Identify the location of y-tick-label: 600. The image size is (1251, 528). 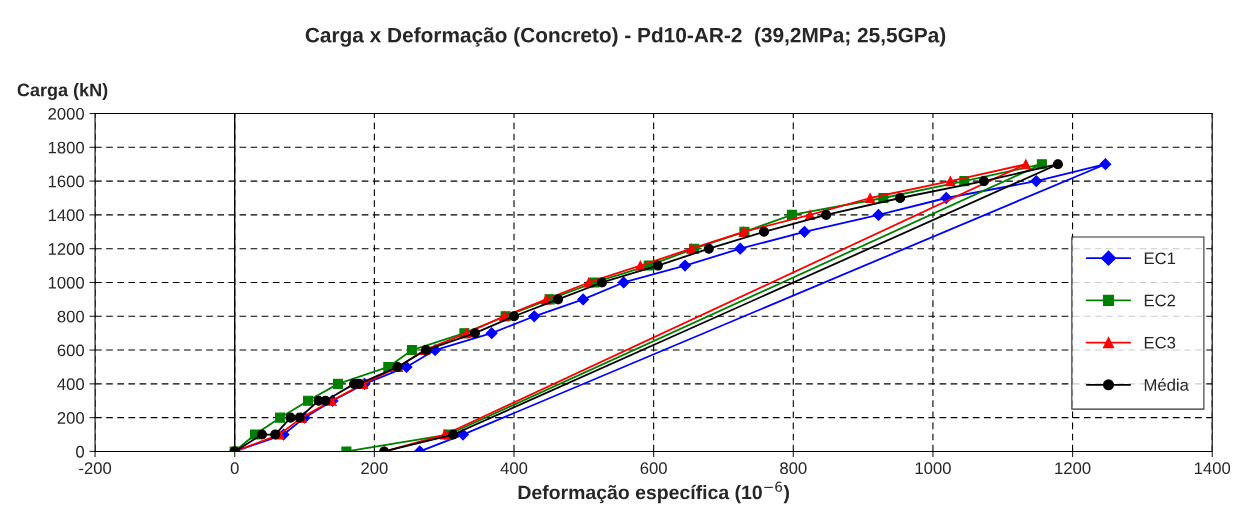
(71, 350).